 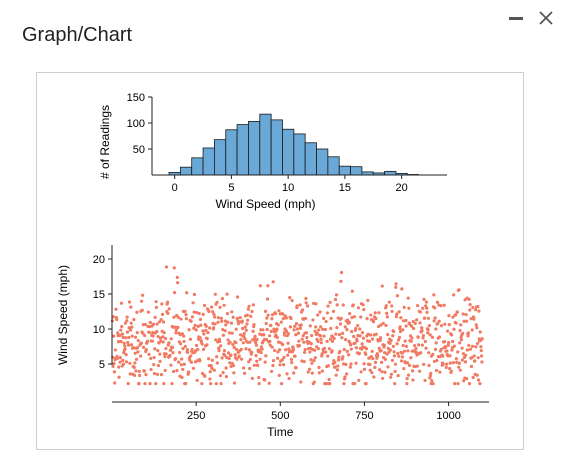 What do you see at coordinates (516, 18) in the screenshot?
I see `minimize-icon` at bounding box center [516, 18].